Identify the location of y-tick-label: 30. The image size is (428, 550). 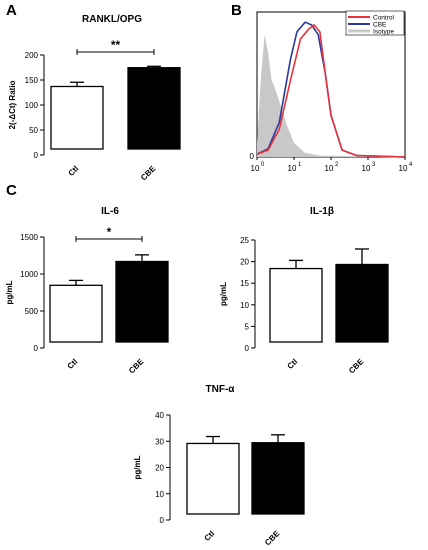
(159, 441).